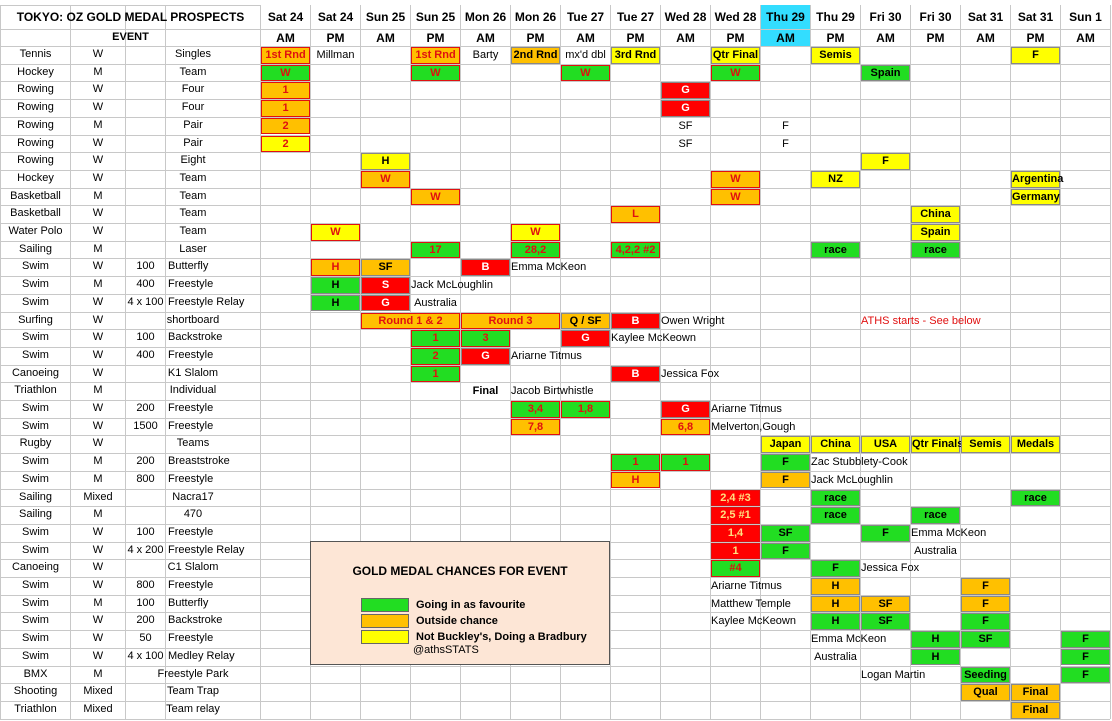 The image size is (1112, 721). I want to click on status-cell: race, so click(835, 250).